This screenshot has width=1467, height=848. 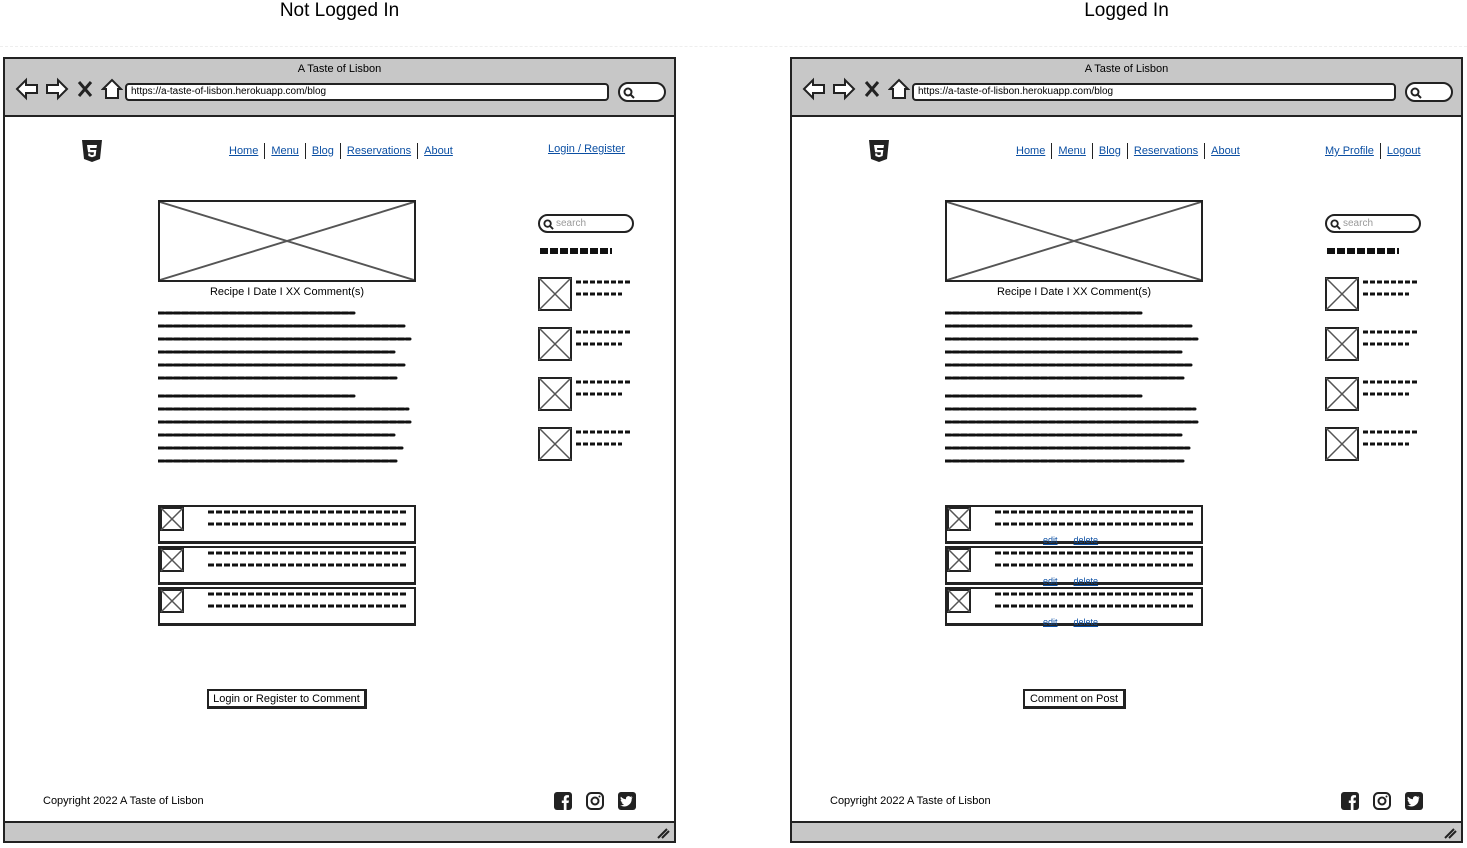 What do you see at coordinates (123, 801) in the screenshot?
I see `footer-copyright: Copyright 2022 A Taste of Lisbon` at bounding box center [123, 801].